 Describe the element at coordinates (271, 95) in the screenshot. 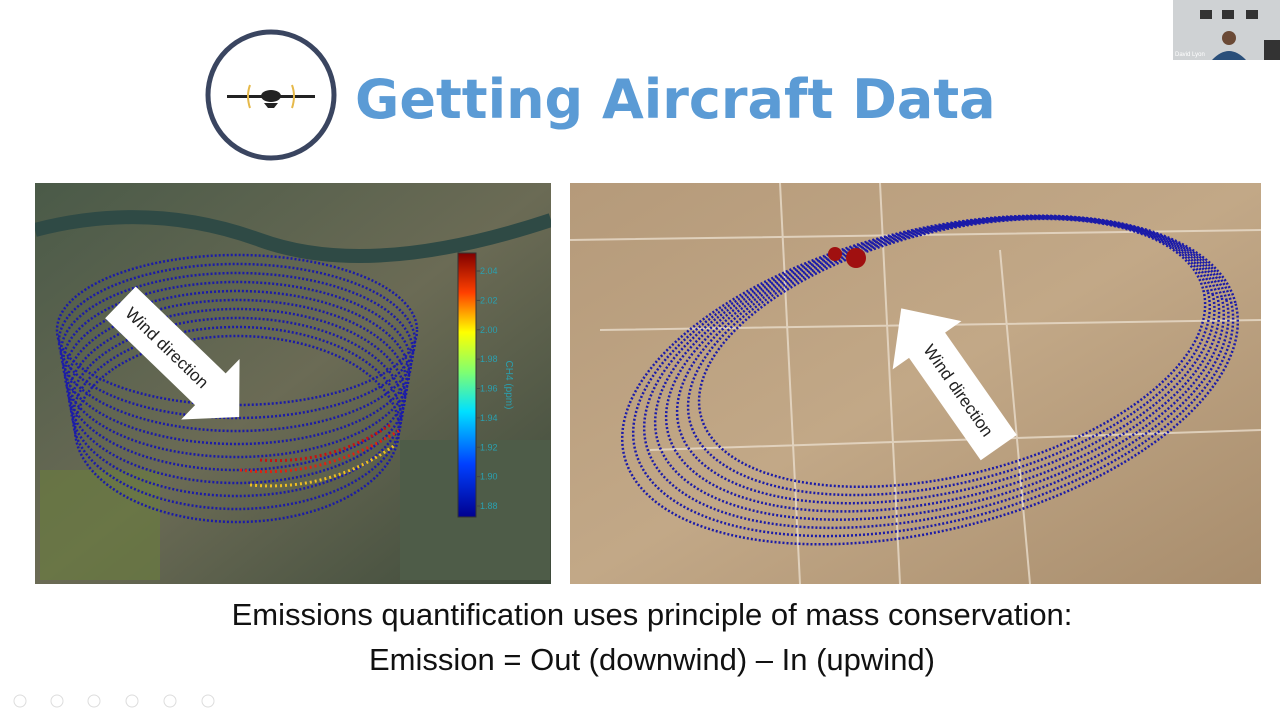

I see `logo` at that location.